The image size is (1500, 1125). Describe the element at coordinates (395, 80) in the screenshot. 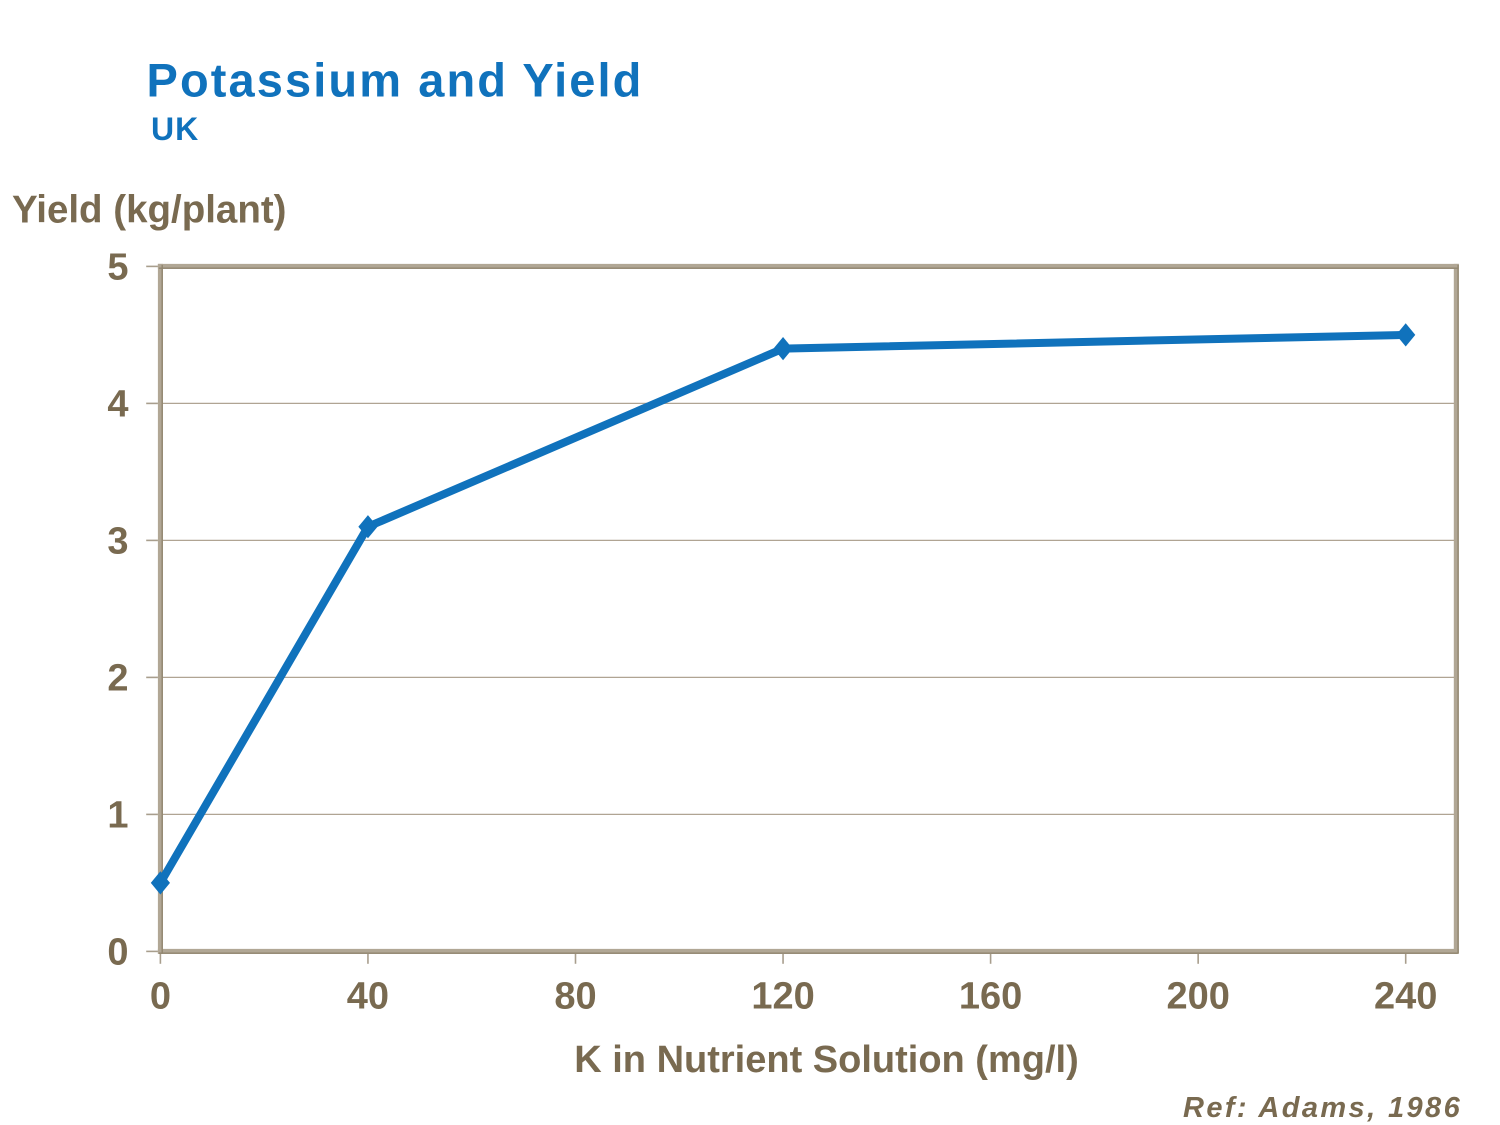

I see `svg-text: Potassium and Yield` at that location.